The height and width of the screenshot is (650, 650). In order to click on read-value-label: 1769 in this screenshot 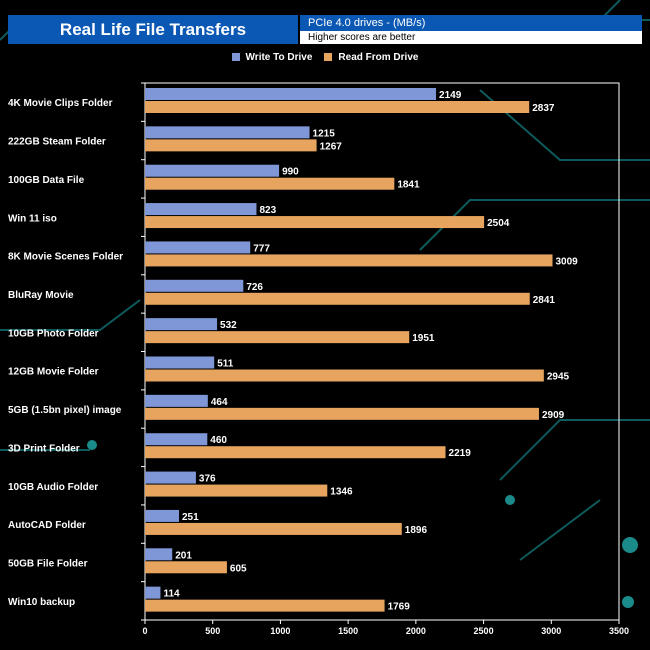, I will do `click(399, 607)`.